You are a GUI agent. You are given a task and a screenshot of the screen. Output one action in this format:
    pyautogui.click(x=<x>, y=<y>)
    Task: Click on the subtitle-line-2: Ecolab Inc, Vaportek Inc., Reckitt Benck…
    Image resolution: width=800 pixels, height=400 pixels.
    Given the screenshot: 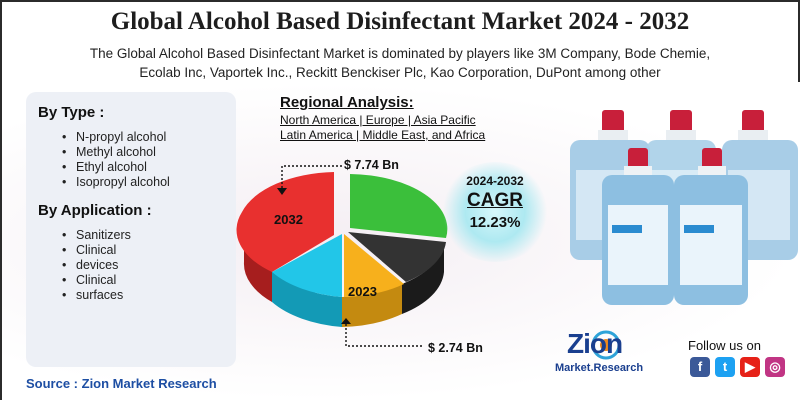 What is the action you would take?
    pyautogui.click(x=400, y=72)
    